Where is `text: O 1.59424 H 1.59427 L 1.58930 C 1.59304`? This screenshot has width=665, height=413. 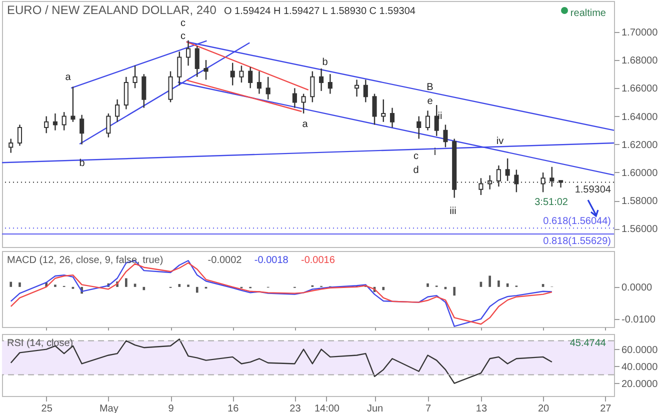 text: O 1.59424 H 1.59427 L 1.58930 C 1.59304 is located at coordinates (320, 11).